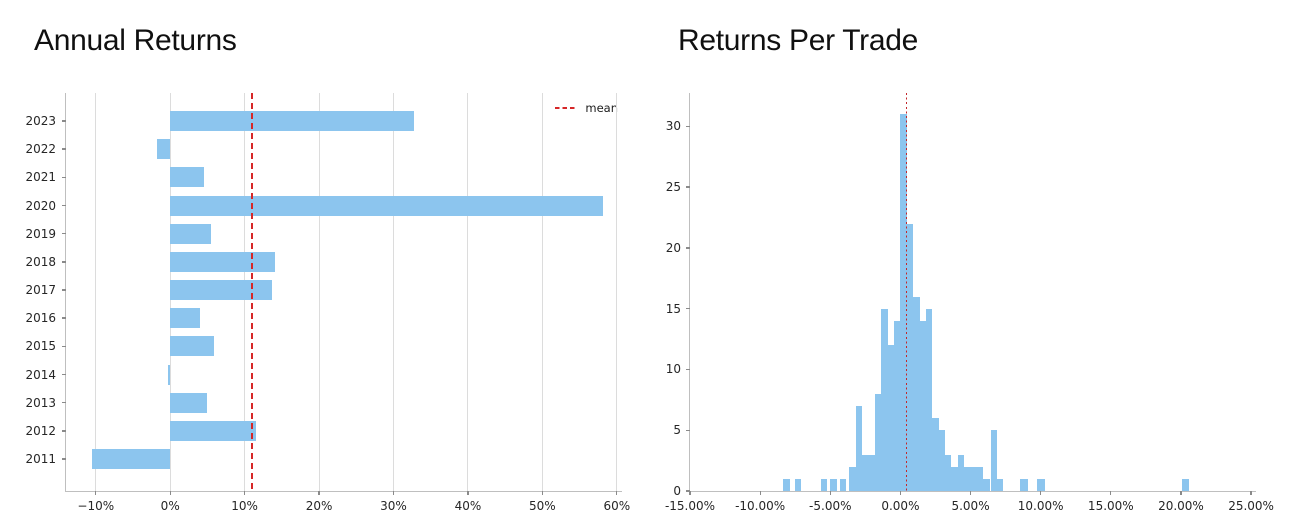  What do you see at coordinates (223, 261) in the screenshot?
I see `bar-2018` at bounding box center [223, 261].